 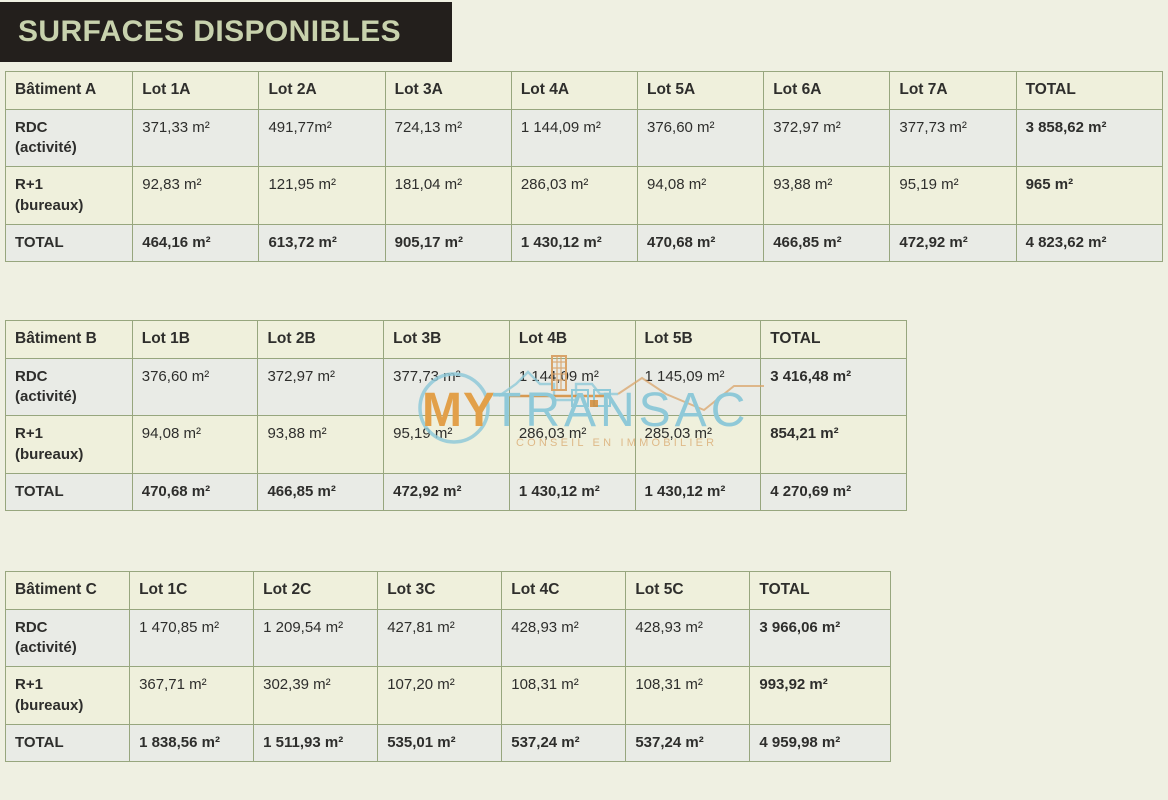 I want to click on cell-a-r1-lot4a: 286,03 m², so click(x=574, y=195).